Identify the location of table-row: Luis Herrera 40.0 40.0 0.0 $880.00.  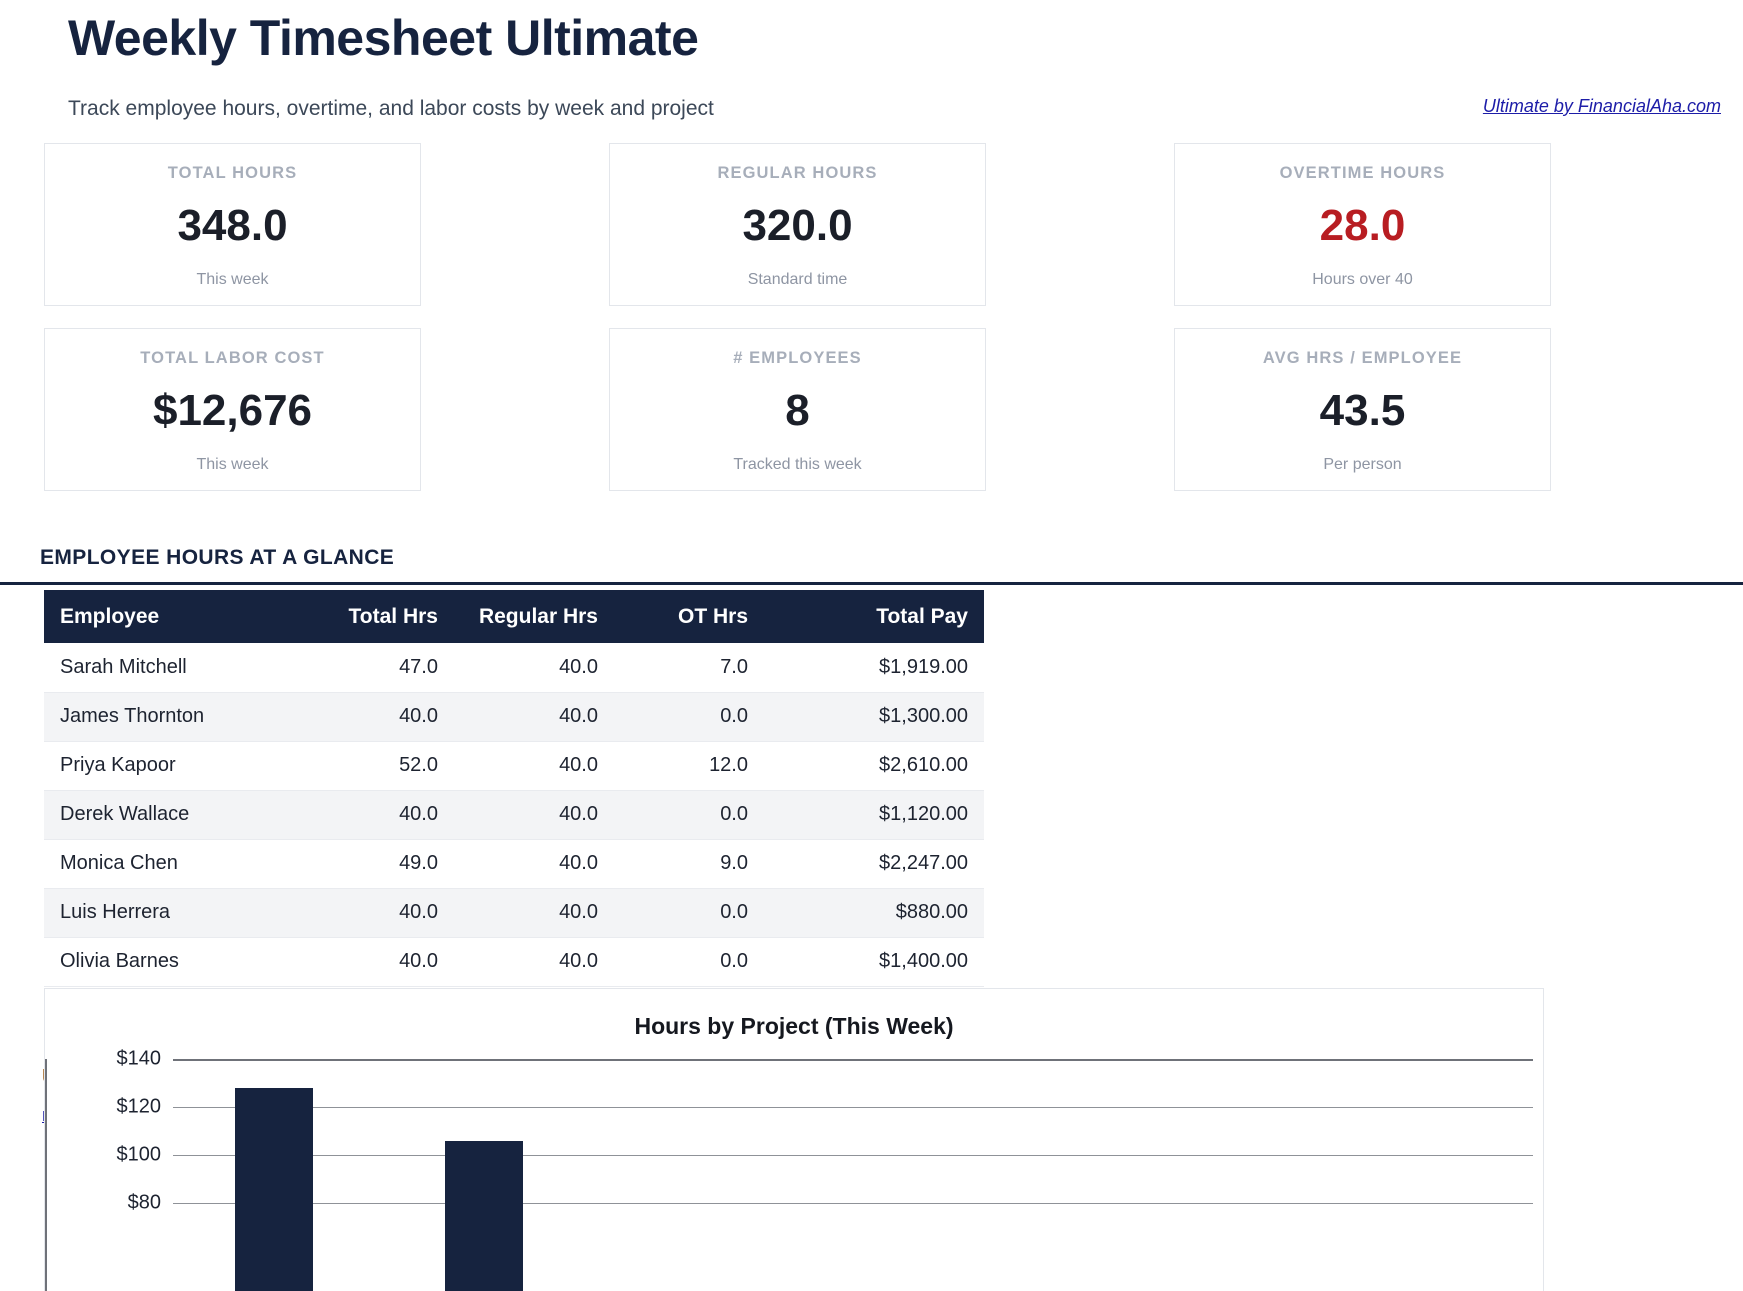
(514, 913).